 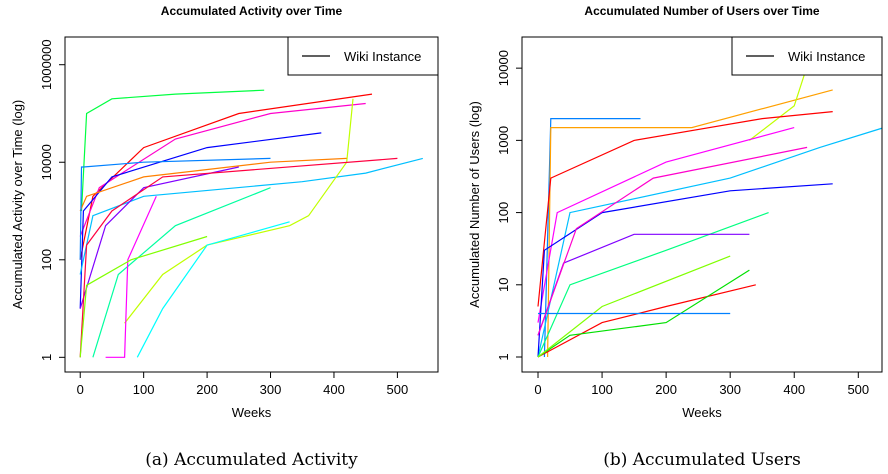 What do you see at coordinates (503, 285) in the screenshot?
I see `y-tick-label: 10` at bounding box center [503, 285].